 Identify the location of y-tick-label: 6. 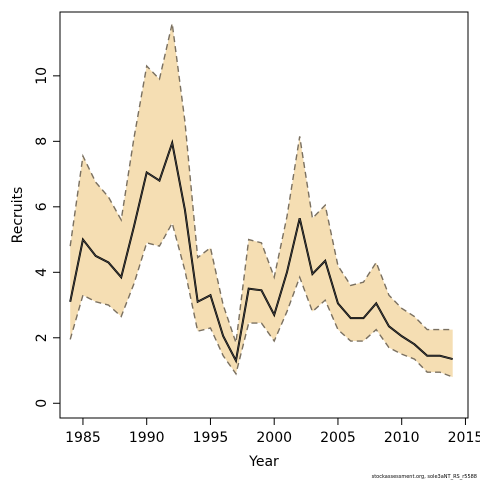
(42, 206).